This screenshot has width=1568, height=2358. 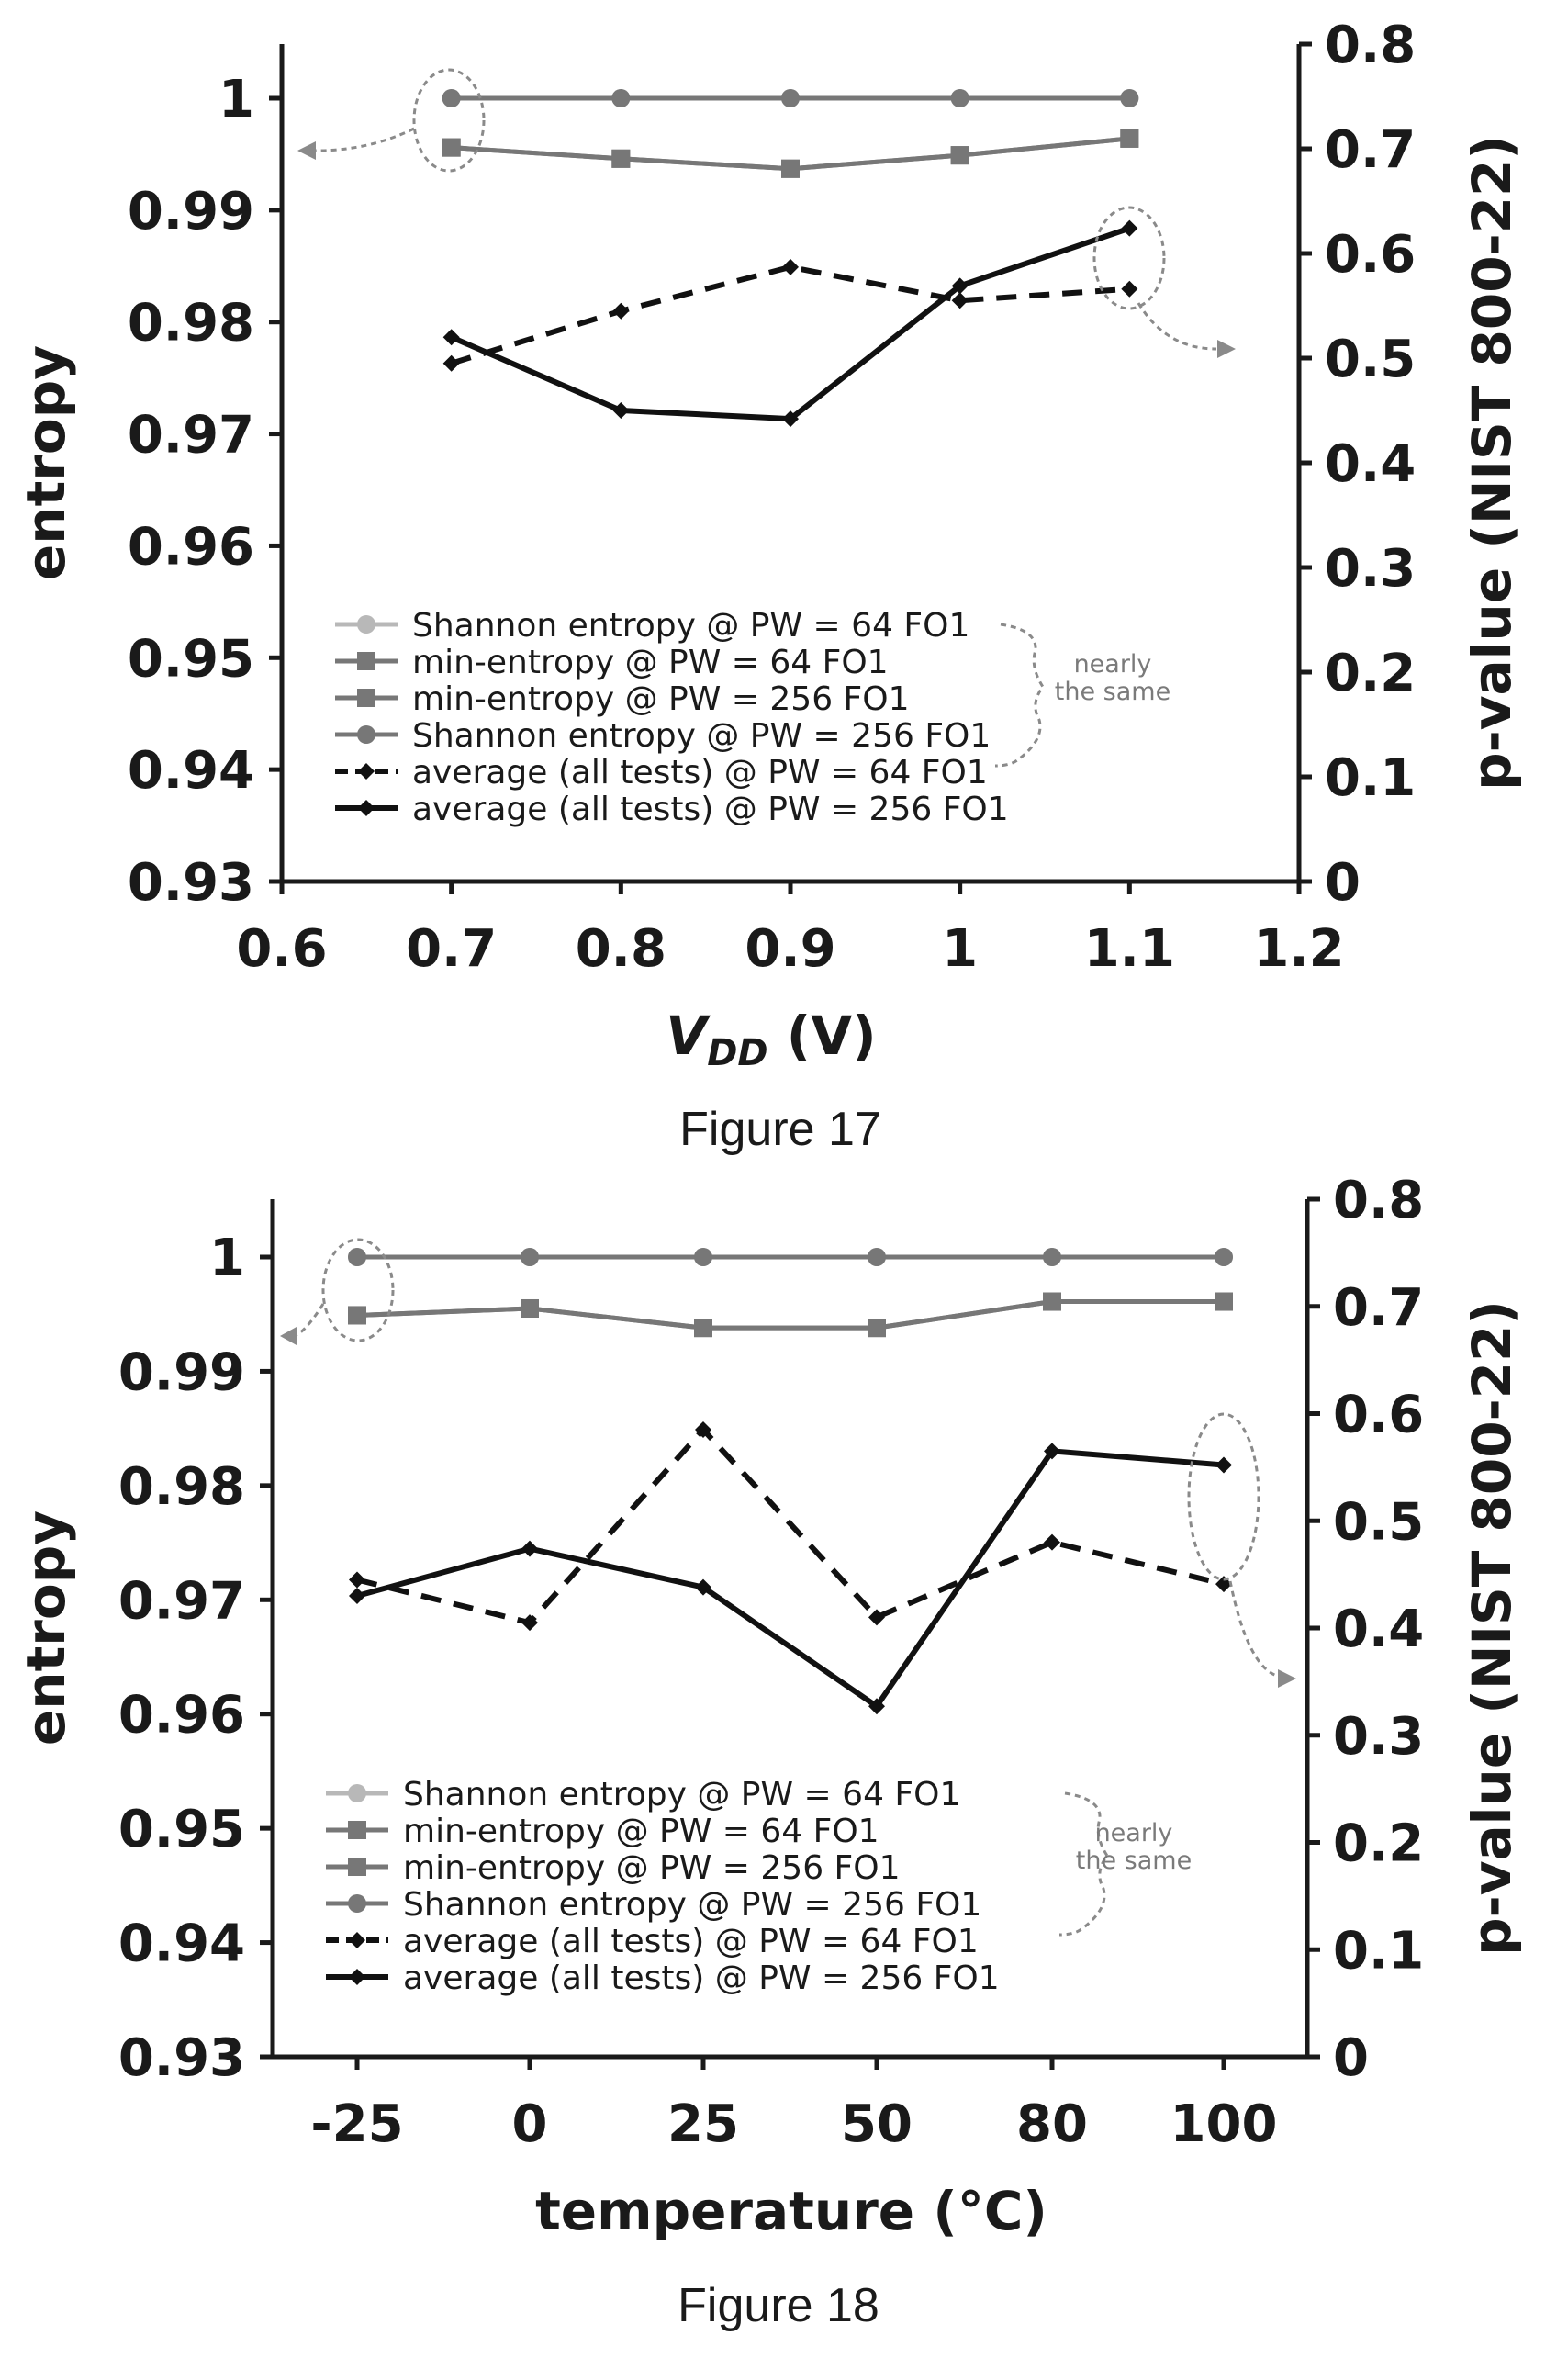 I want to click on left-axis-arrow, so click(x=308, y=1320).